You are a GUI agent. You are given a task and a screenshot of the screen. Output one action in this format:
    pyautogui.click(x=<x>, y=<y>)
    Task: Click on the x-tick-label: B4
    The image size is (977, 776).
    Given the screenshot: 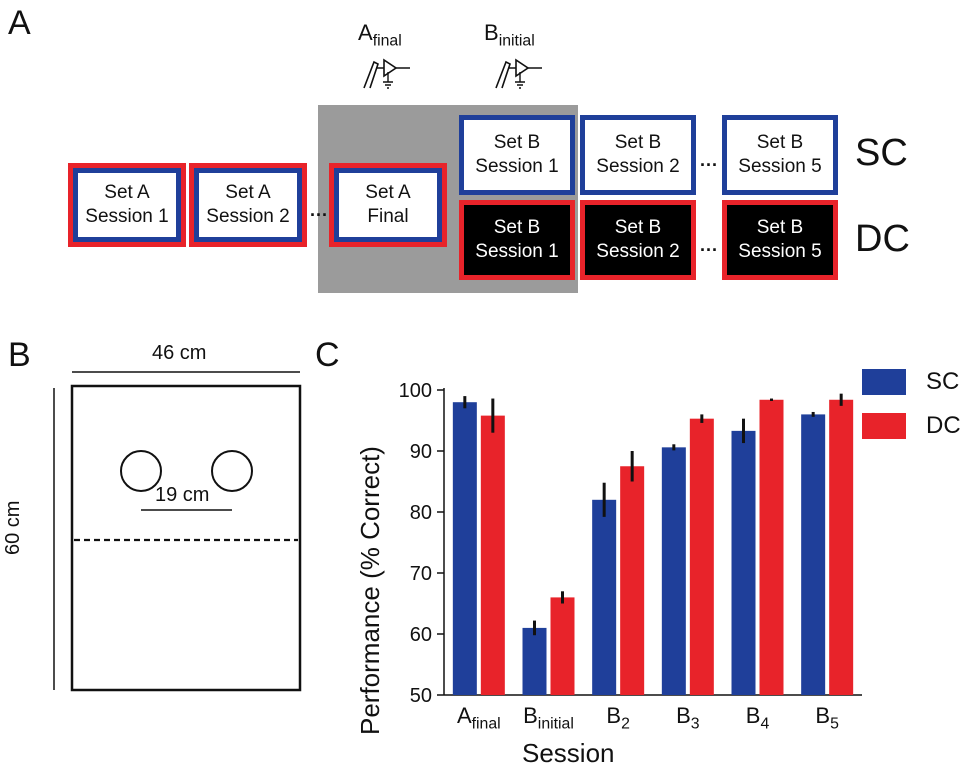 What is the action you would take?
    pyautogui.click(x=758, y=718)
    